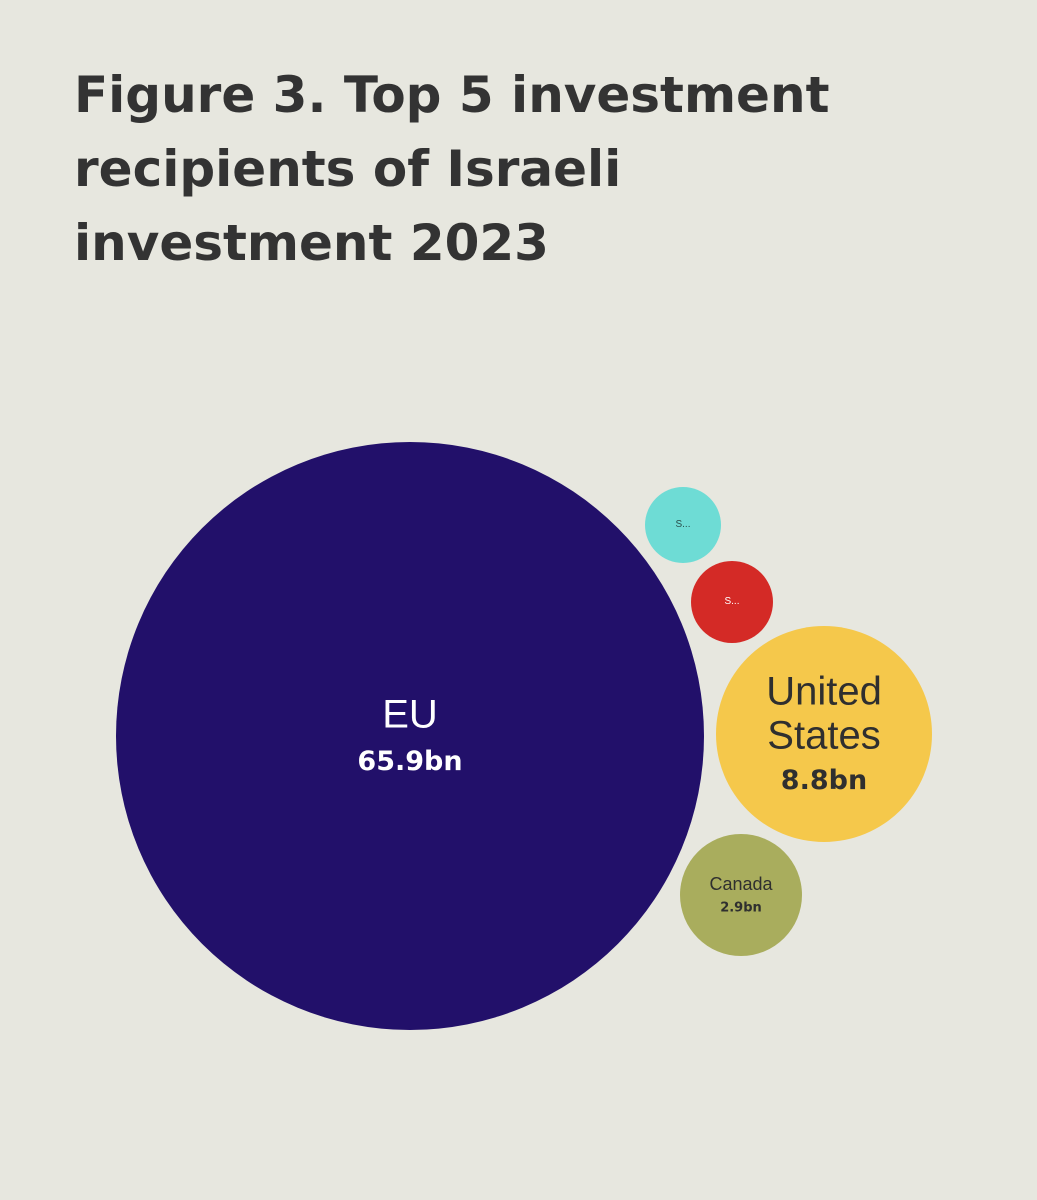 Image resolution: width=1037 pixels, height=1200 pixels. What do you see at coordinates (741, 884) in the screenshot?
I see `bubble-label-canada-4-line-0: Canada` at bounding box center [741, 884].